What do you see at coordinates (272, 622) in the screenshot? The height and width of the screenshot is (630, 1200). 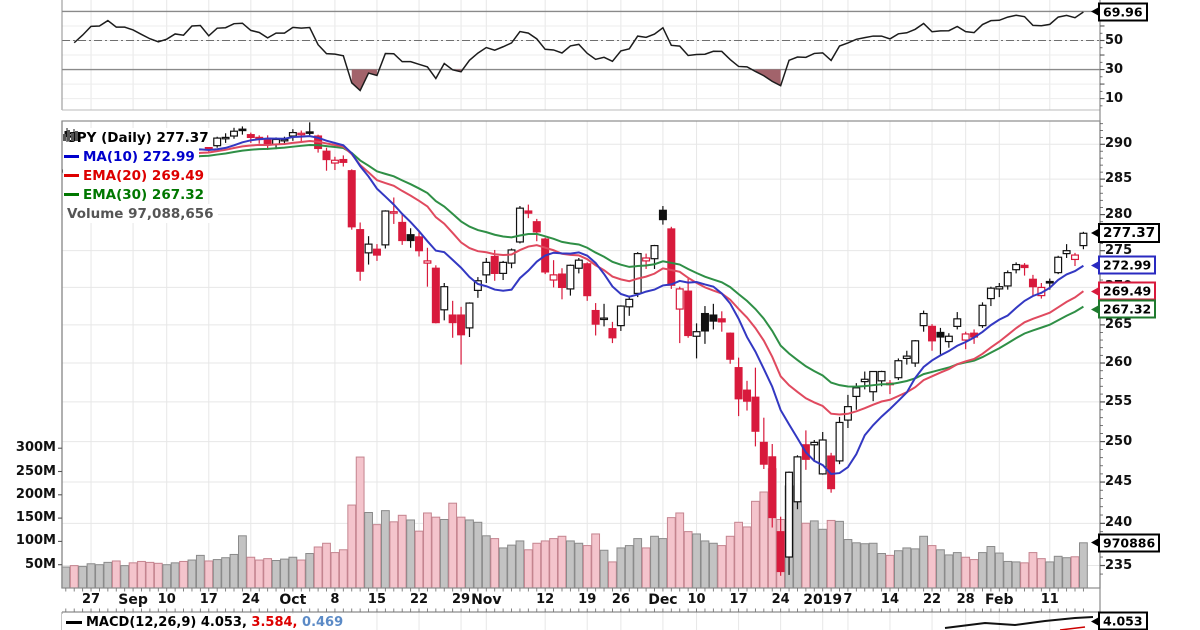 I see `macd-signal-value: 3.584,` at bounding box center [272, 622].